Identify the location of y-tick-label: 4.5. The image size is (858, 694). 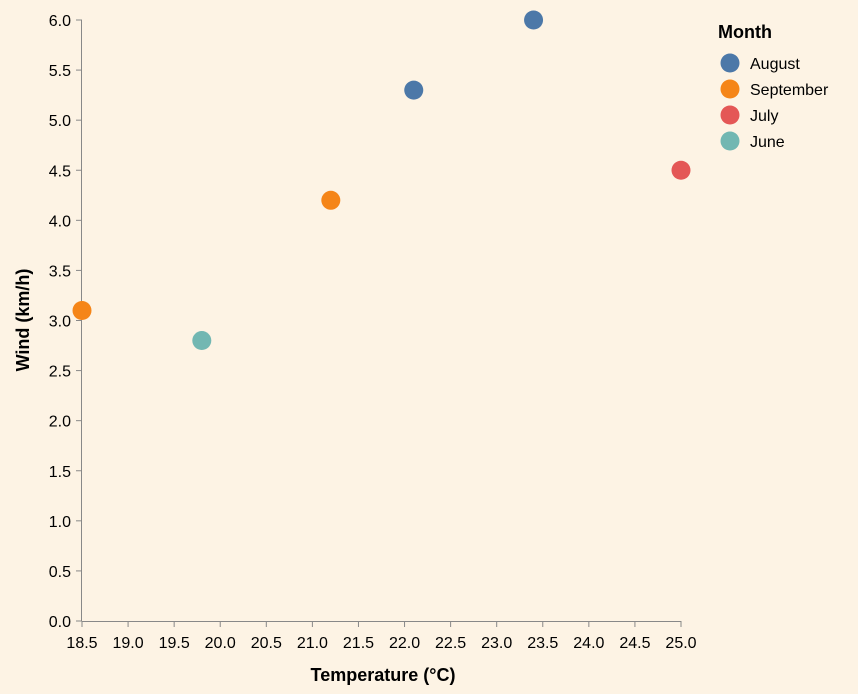
(60, 171).